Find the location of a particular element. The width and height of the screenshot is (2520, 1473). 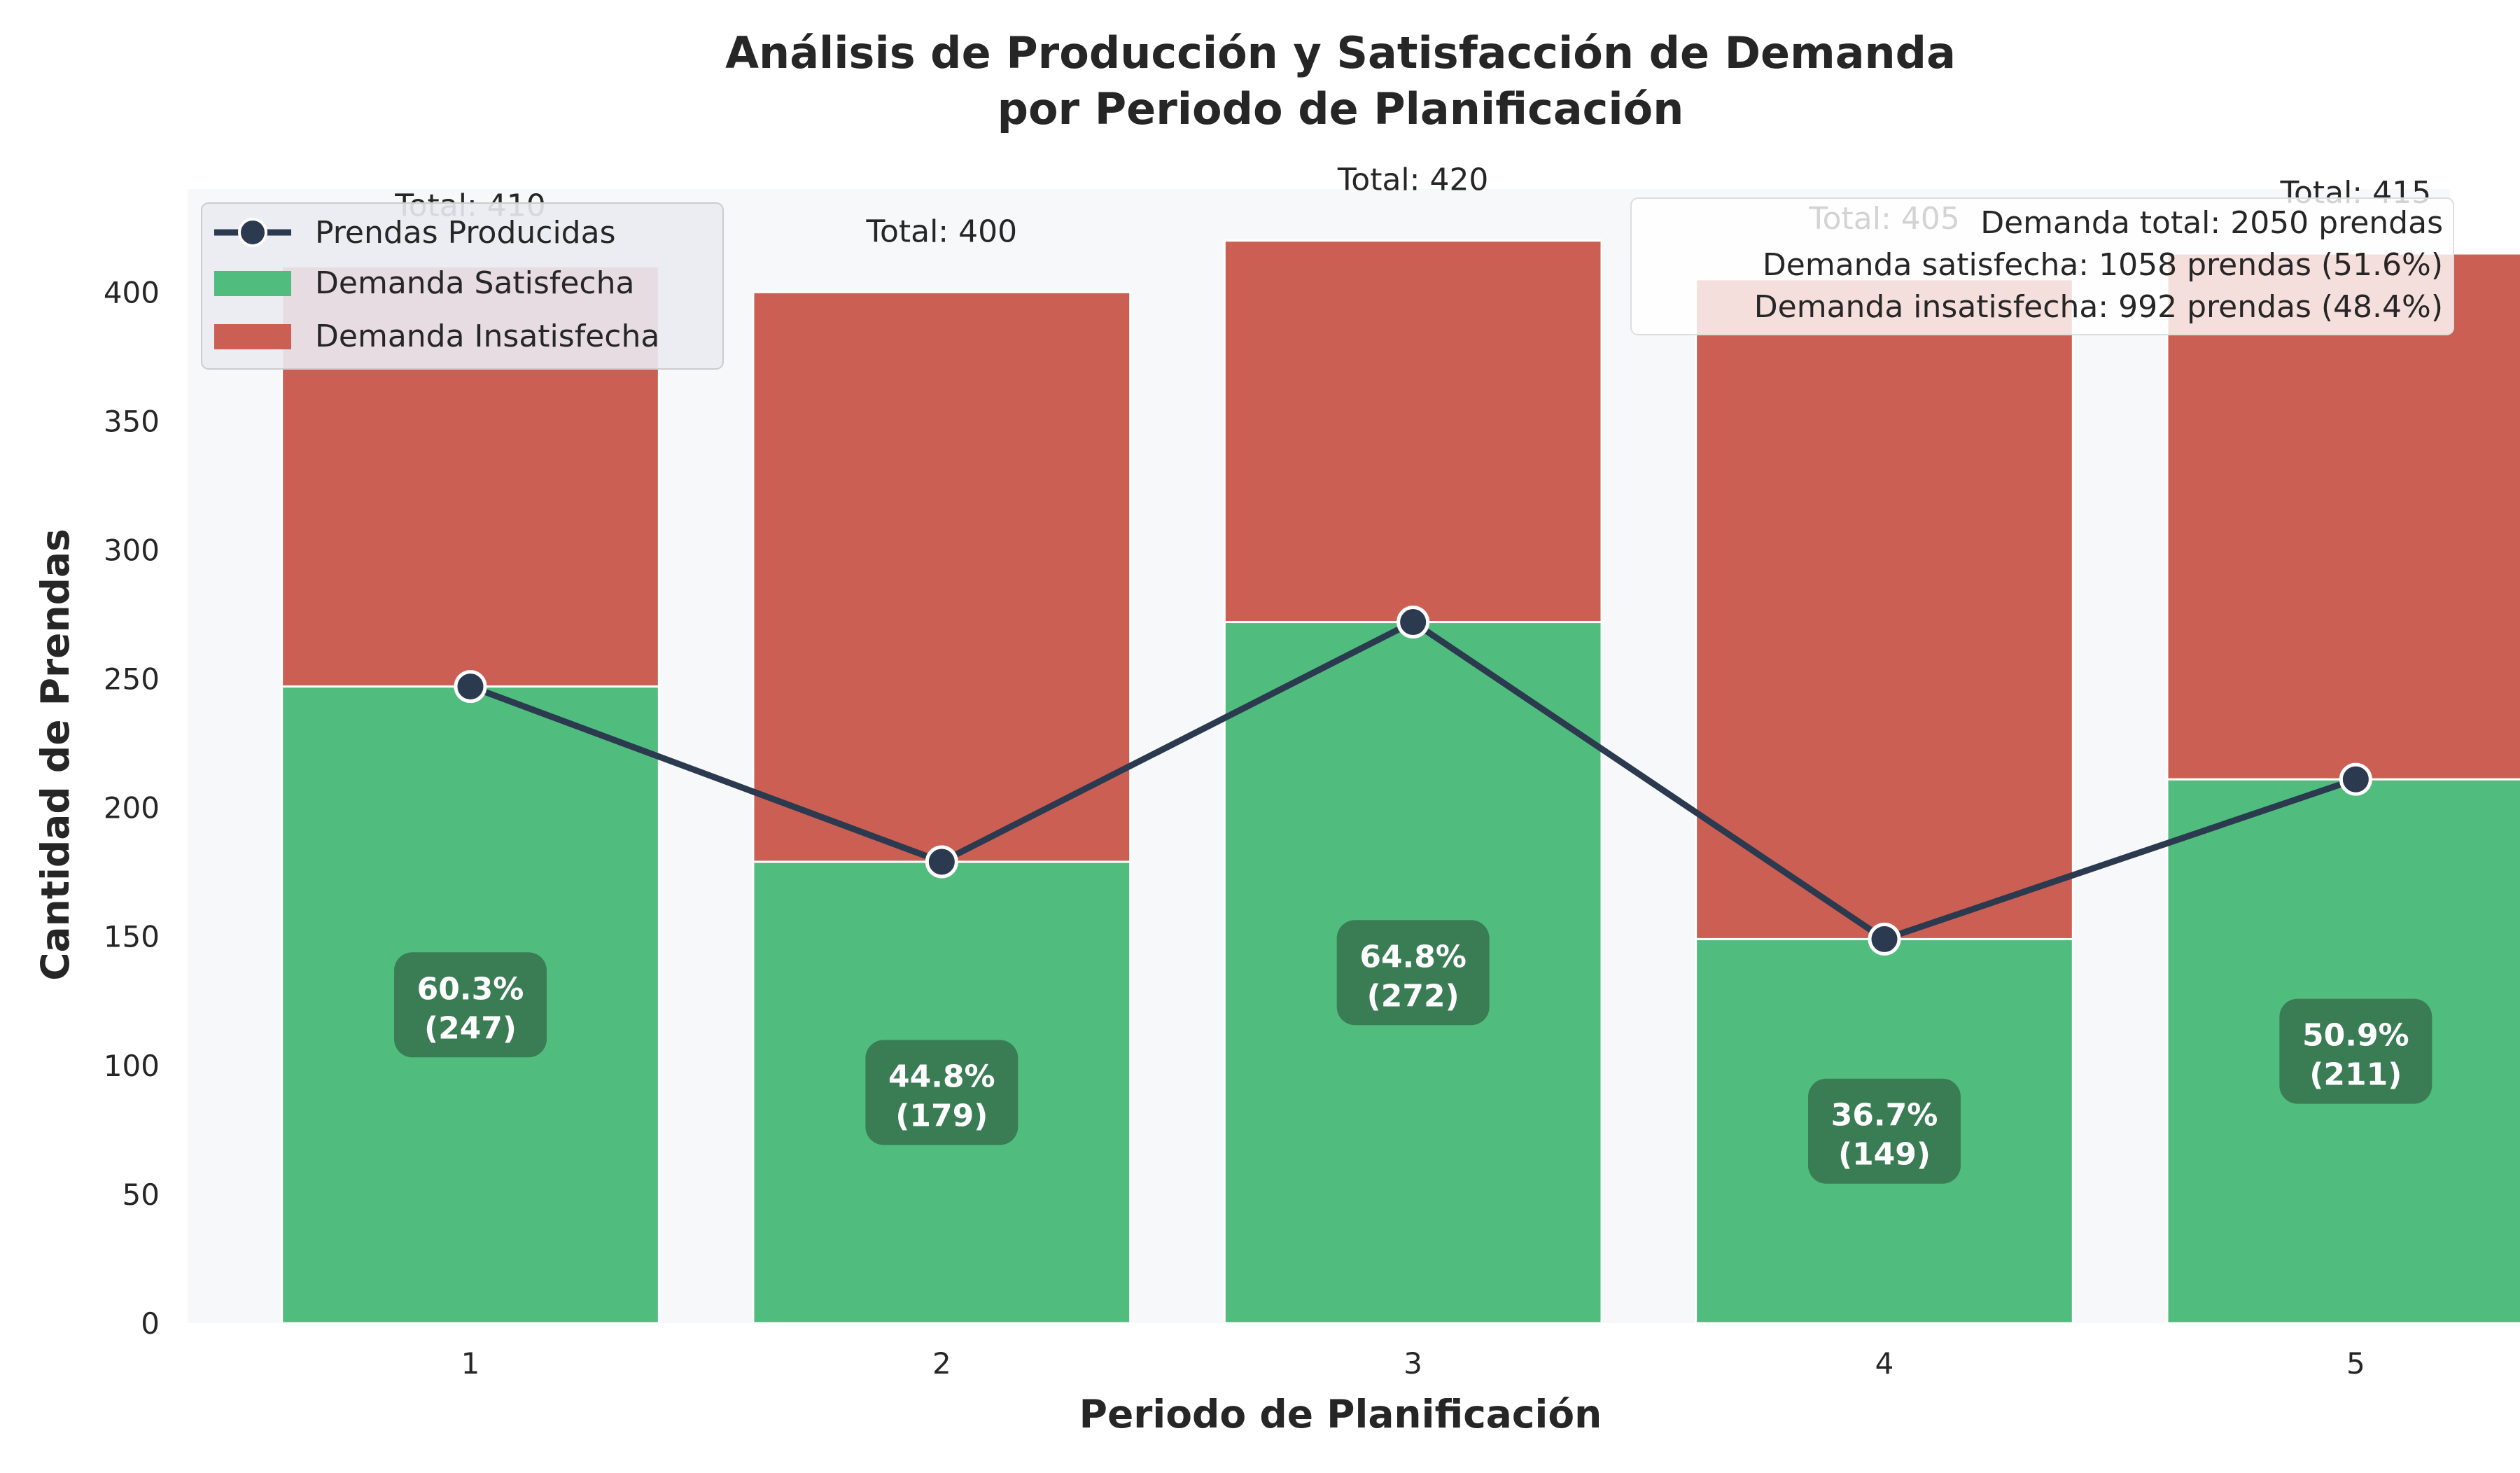

bar-label-count: (211) is located at coordinates (2355, 1075).